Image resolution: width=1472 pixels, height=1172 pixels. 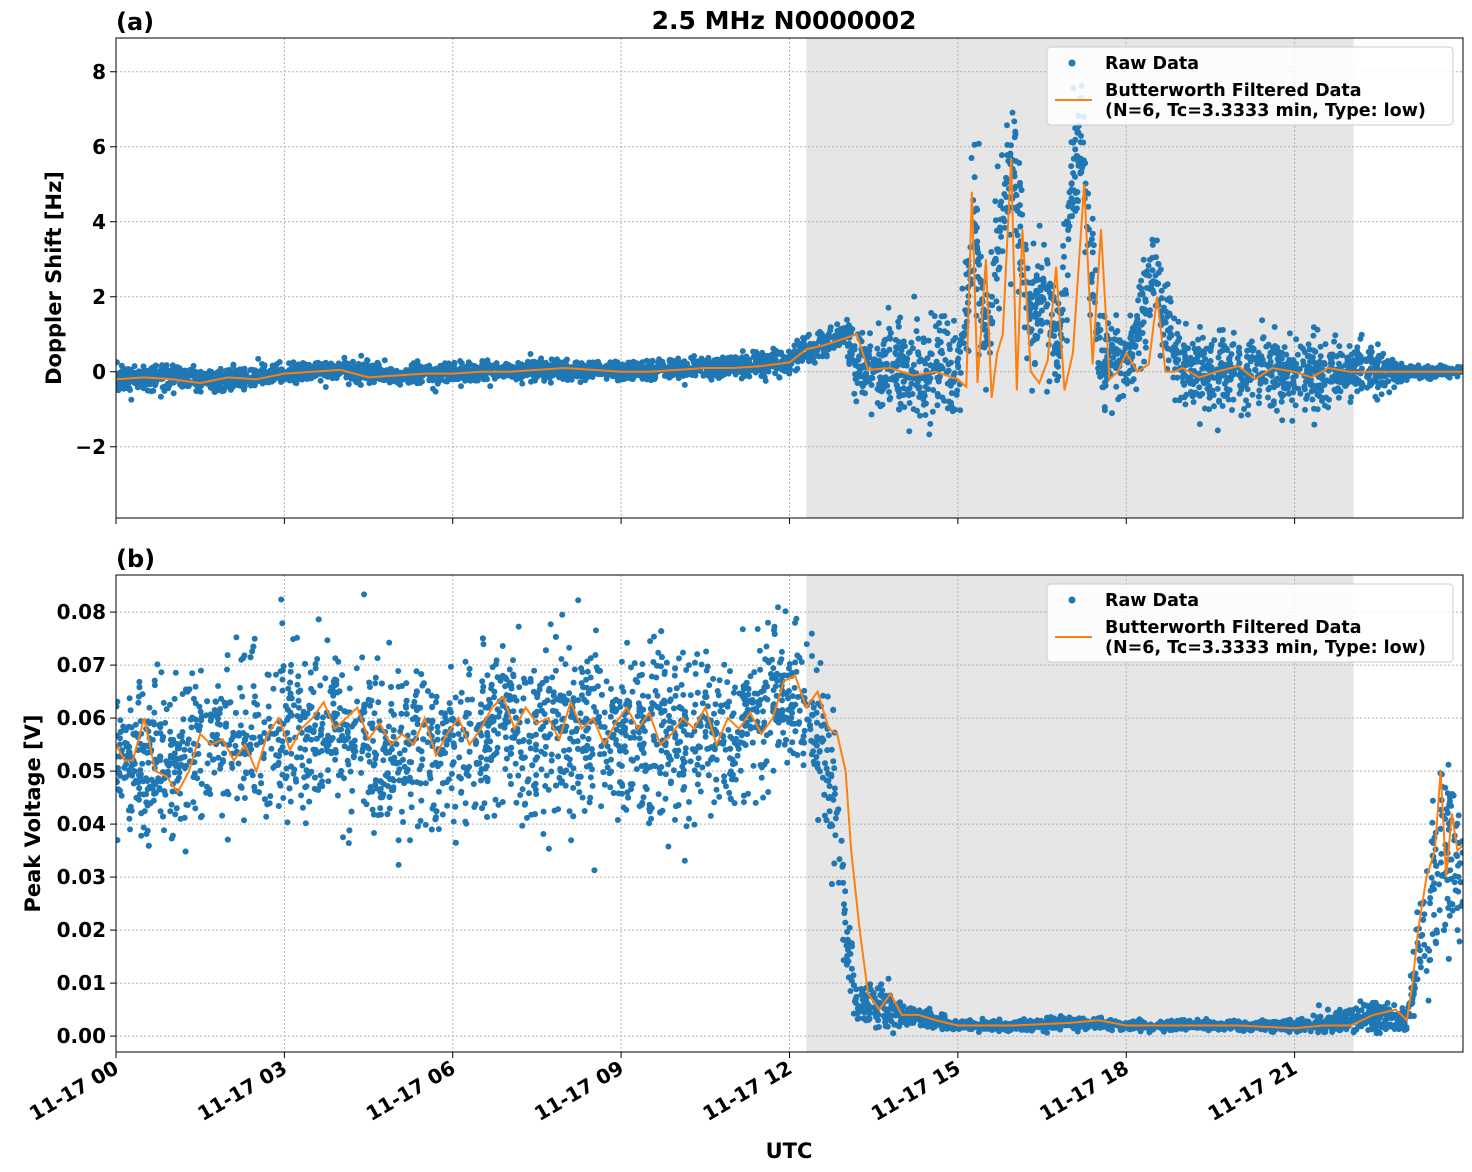 I want to click on y-tick-label: 4, so click(x=99, y=222).